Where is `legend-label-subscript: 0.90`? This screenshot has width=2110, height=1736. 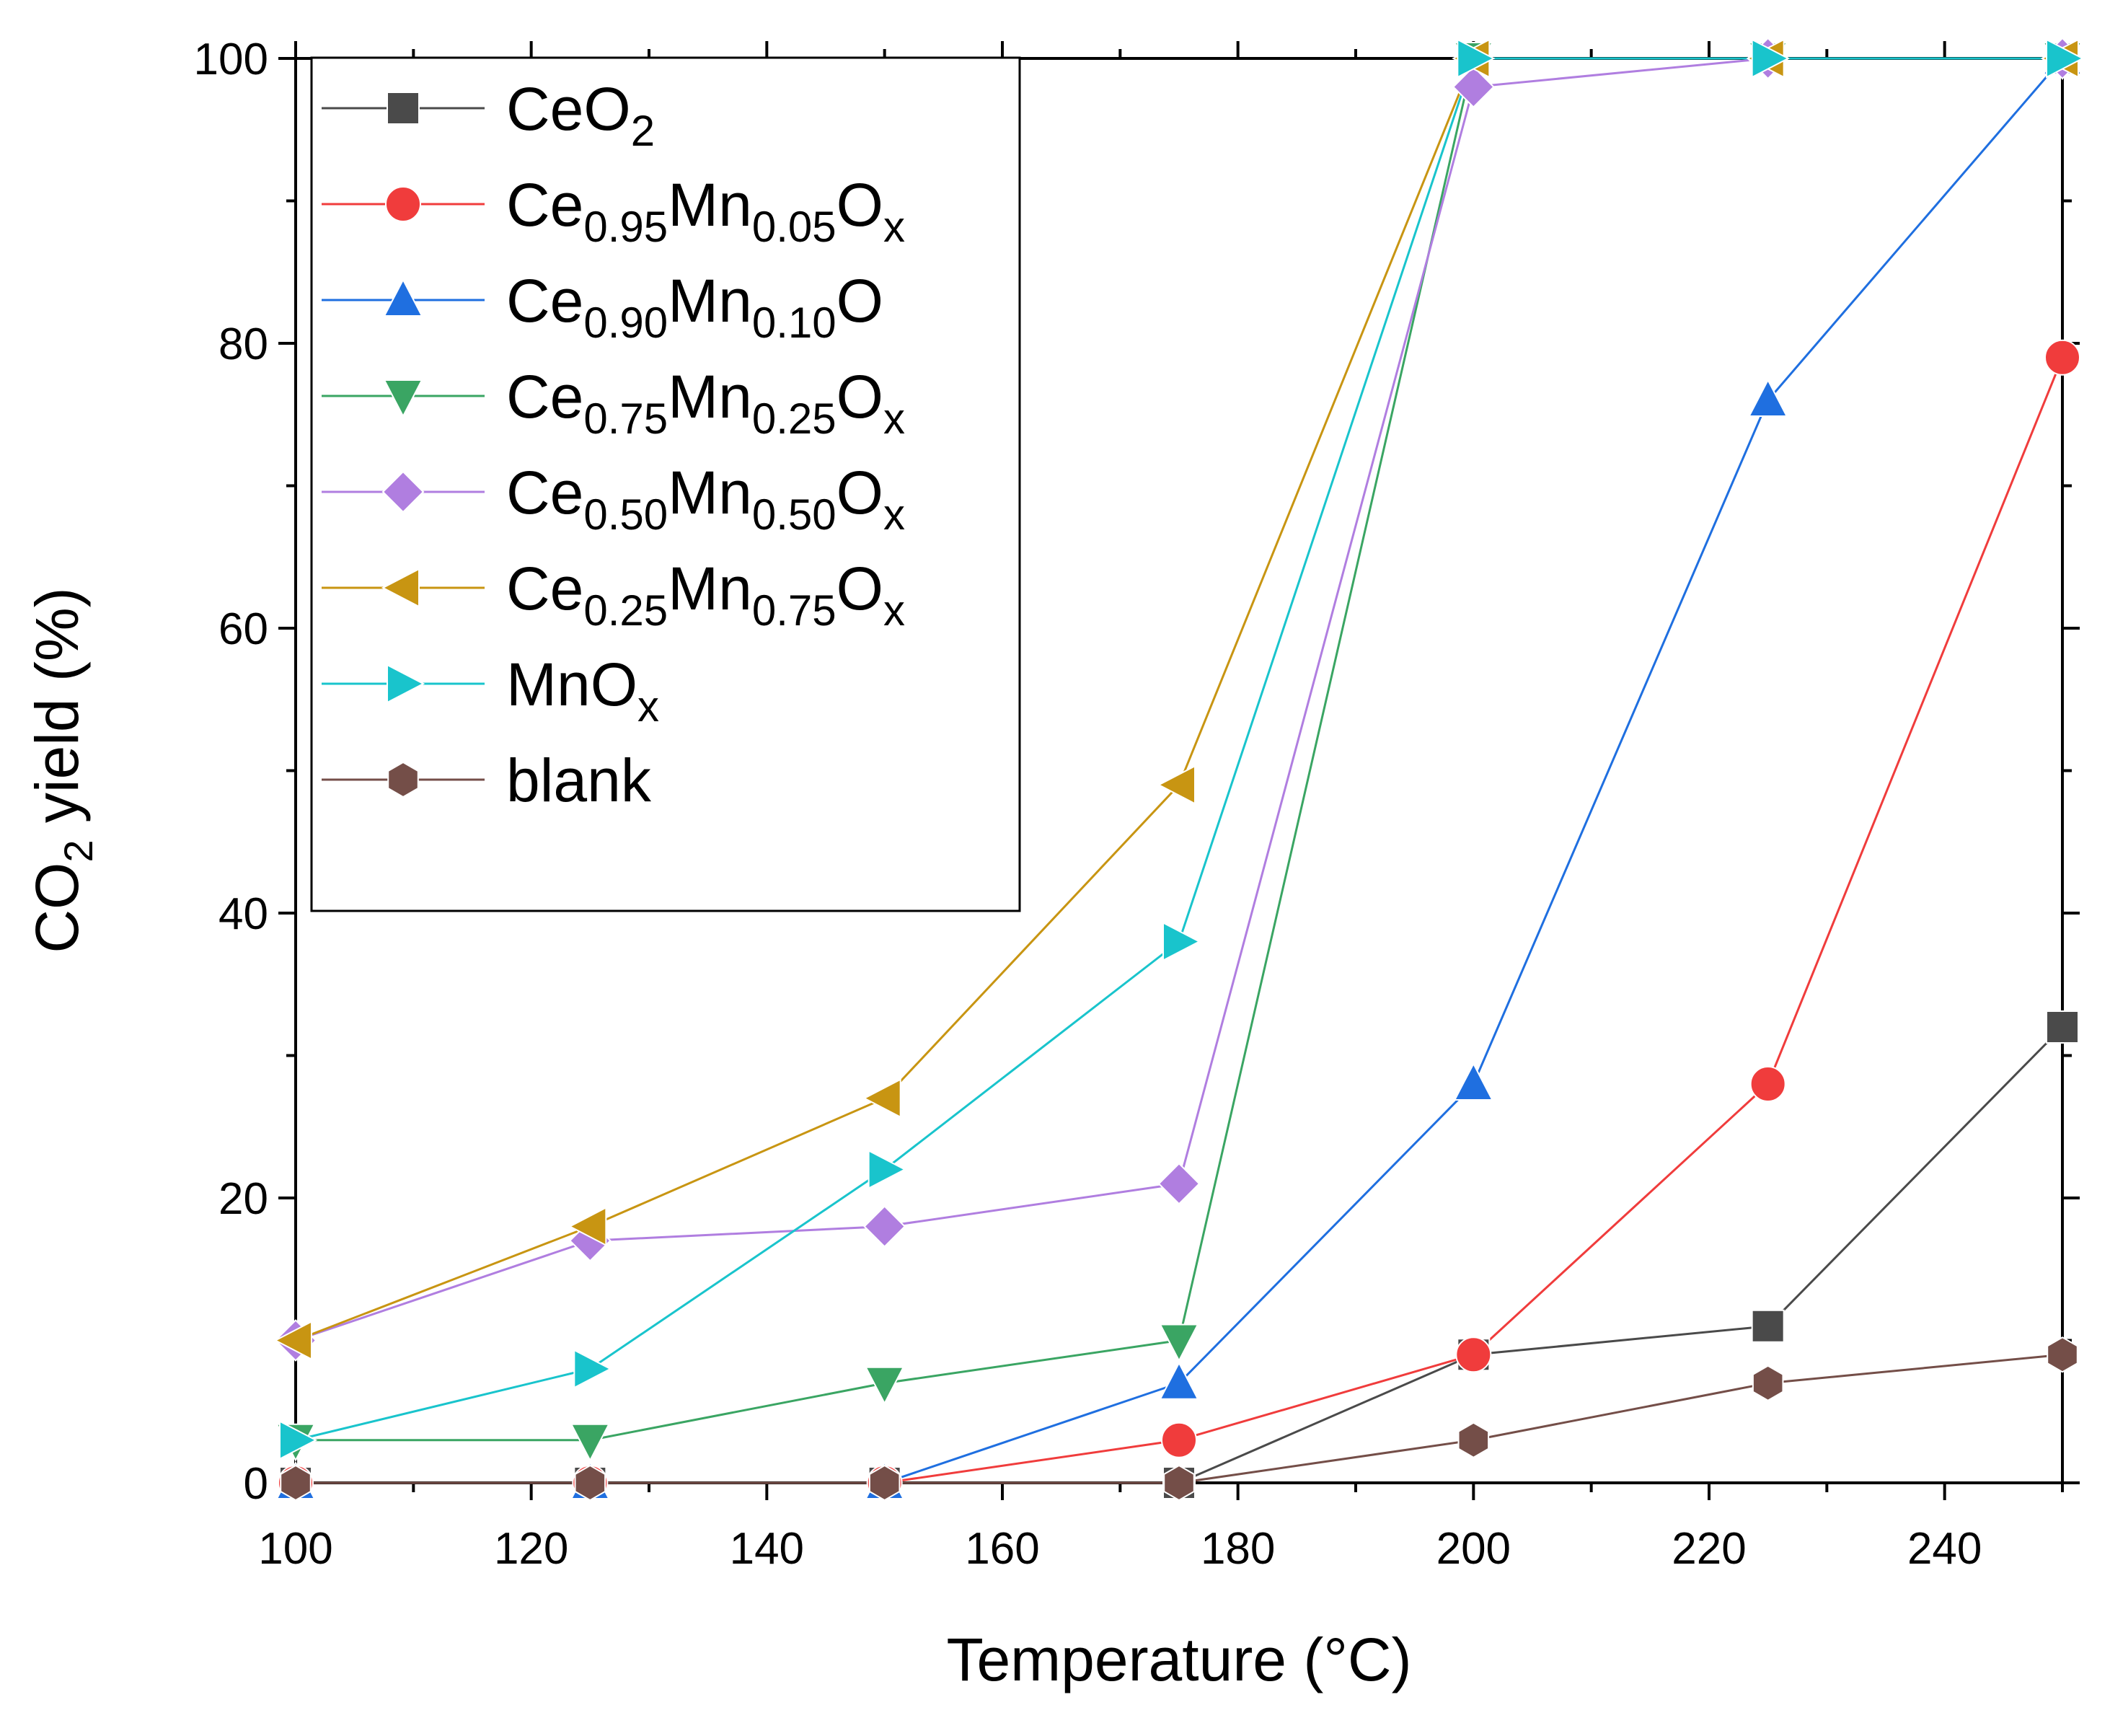 legend-label-subscript: 0.90 is located at coordinates (625, 323).